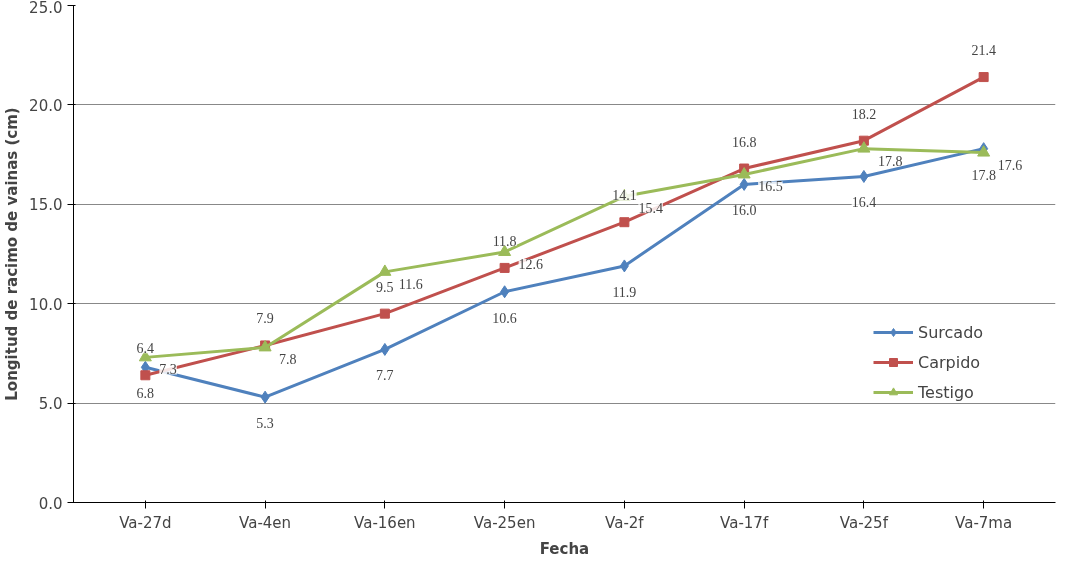  Describe the element at coordinates (946, 392) in the screenshot. I see `legend-label: Testigo` at that location.